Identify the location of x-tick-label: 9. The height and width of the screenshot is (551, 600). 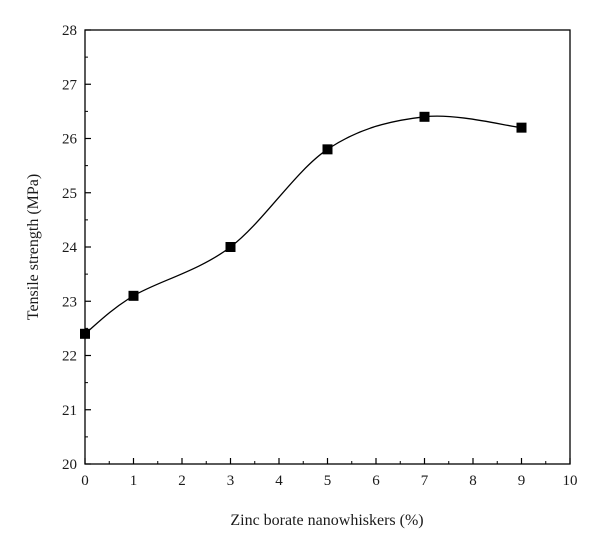
(522, 481).